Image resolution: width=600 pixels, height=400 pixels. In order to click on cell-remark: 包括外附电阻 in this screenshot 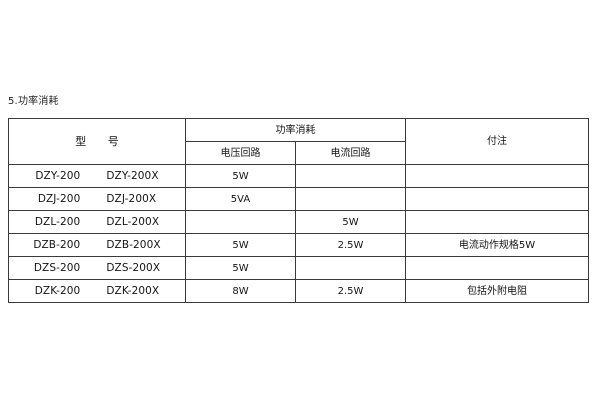, I will do `click(497, 291)`.